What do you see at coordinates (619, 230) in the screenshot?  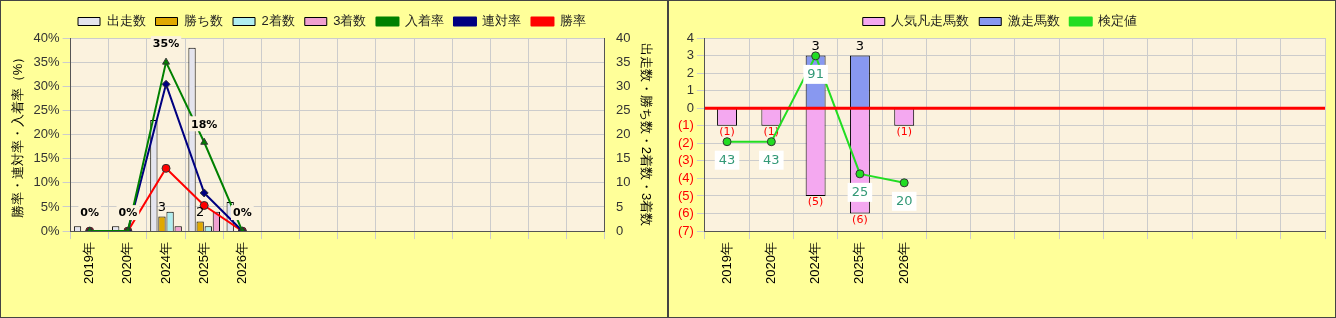 I see `y2-tick-label: 0` at bounding box center [619, 230].